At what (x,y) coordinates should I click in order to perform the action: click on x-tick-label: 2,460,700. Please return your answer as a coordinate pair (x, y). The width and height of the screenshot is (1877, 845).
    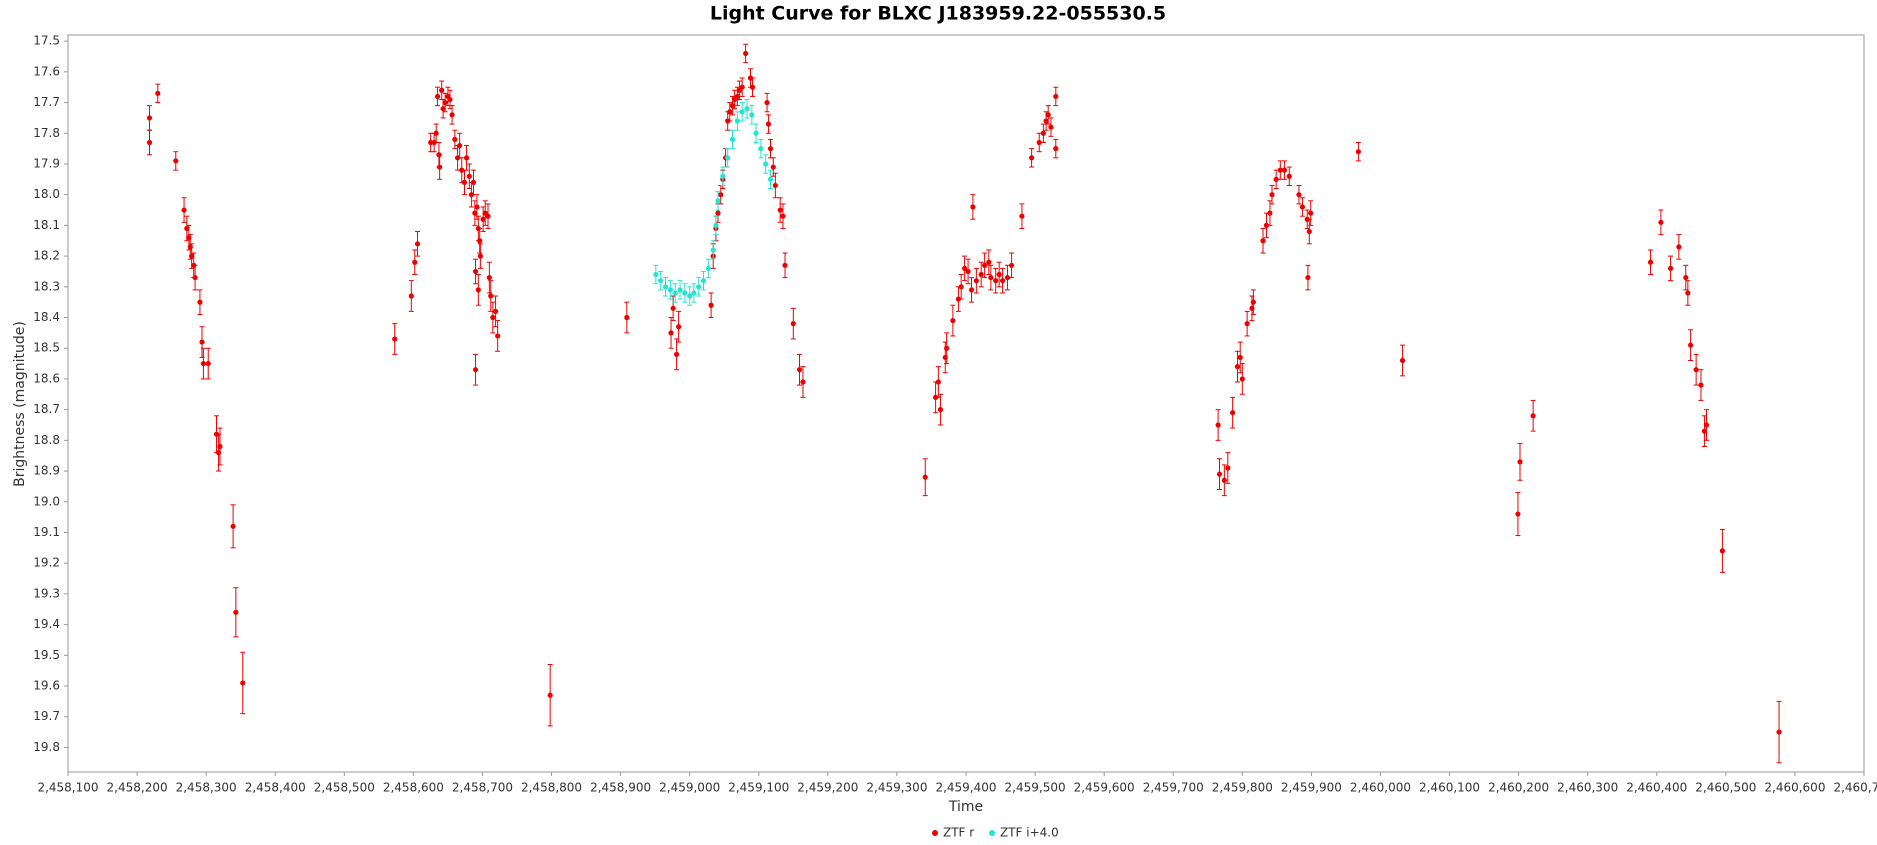
    Looking at the image, I should click on (1855, 788).